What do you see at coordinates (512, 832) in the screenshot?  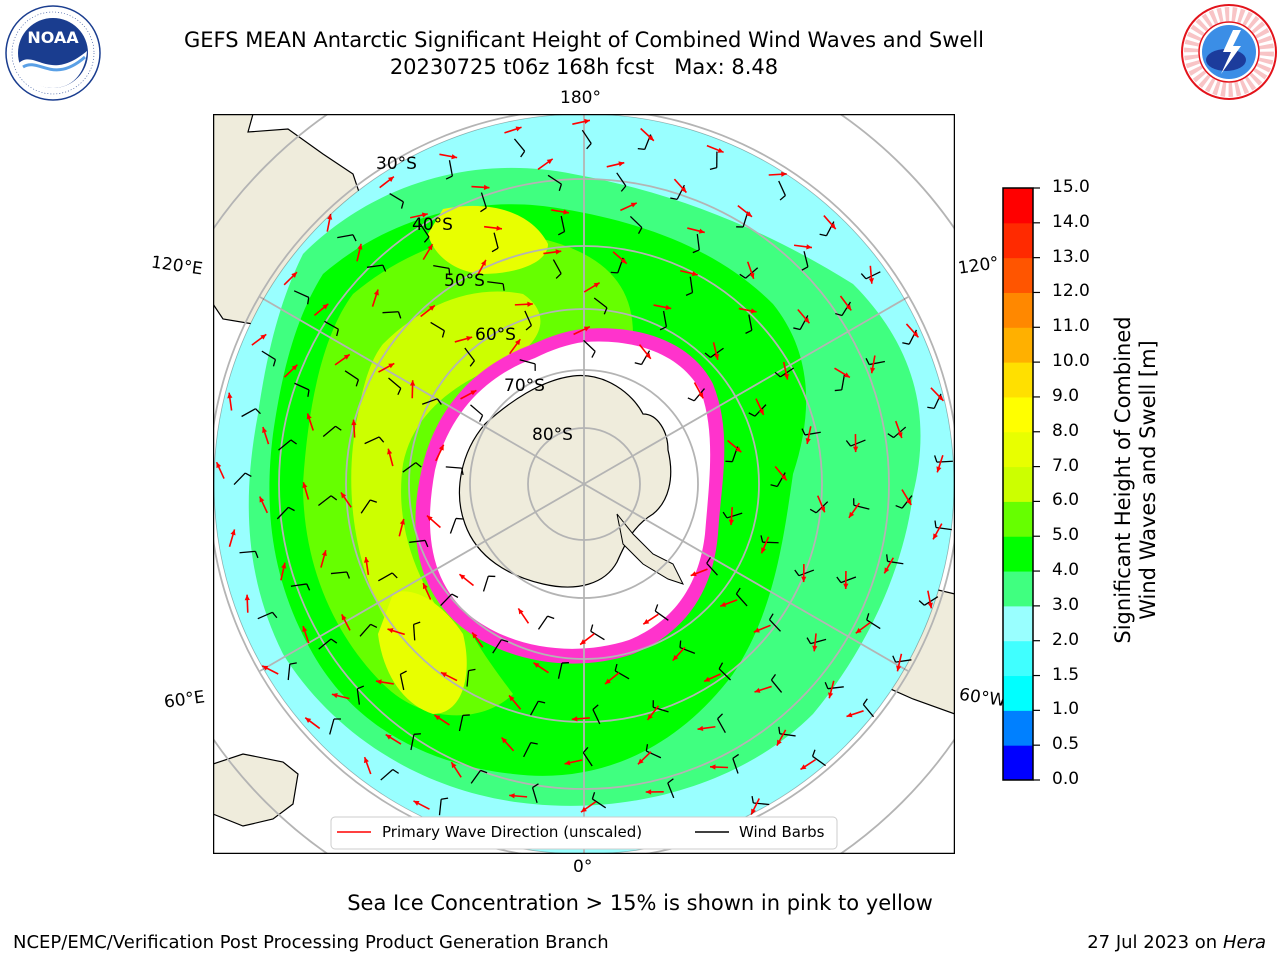 I see `legend-wave-label: Primary Wave Direction (unscaled)` at bounding box center [512, 832].